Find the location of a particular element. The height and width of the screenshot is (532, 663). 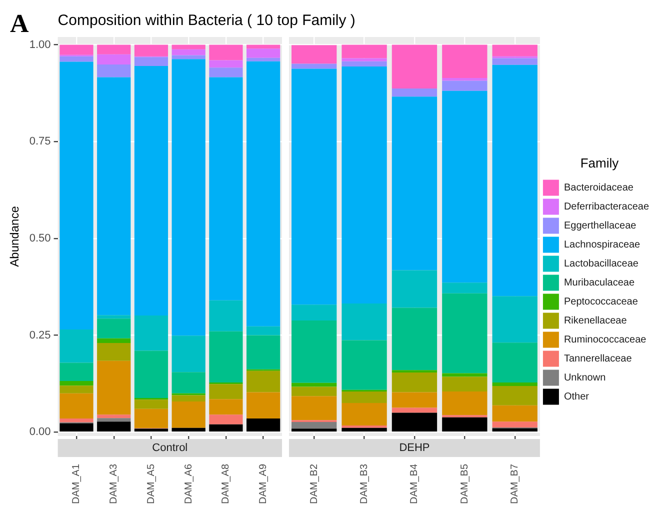

legend-label: Rikenellaceae is located at coordinates (596, 321).